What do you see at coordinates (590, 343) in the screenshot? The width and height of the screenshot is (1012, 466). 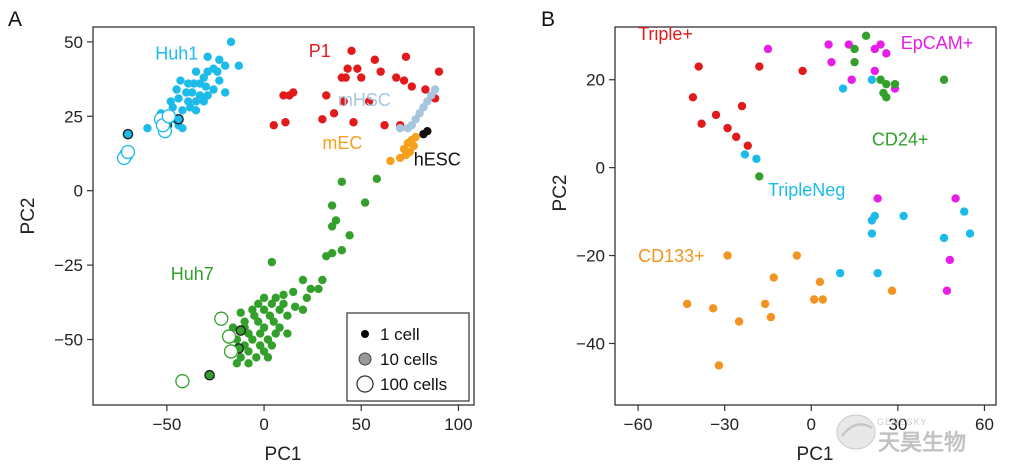 I see `y-tick-label: −40` at bounding box center [590, 343].